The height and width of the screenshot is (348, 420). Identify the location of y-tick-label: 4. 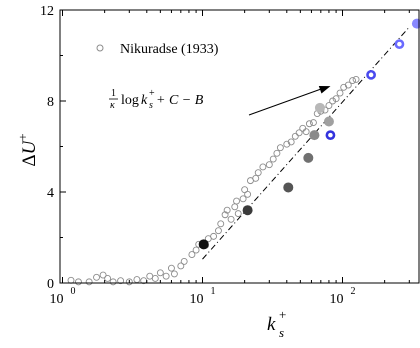
(50, 193).